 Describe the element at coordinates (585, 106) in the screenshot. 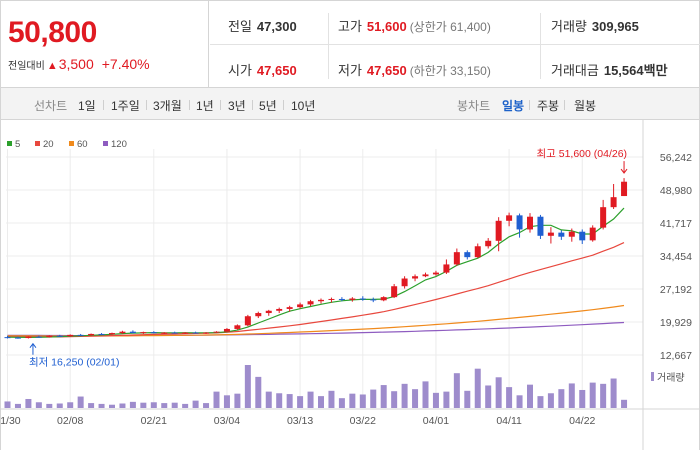

I see `tab-candle-monthly: 월봉` at that location.